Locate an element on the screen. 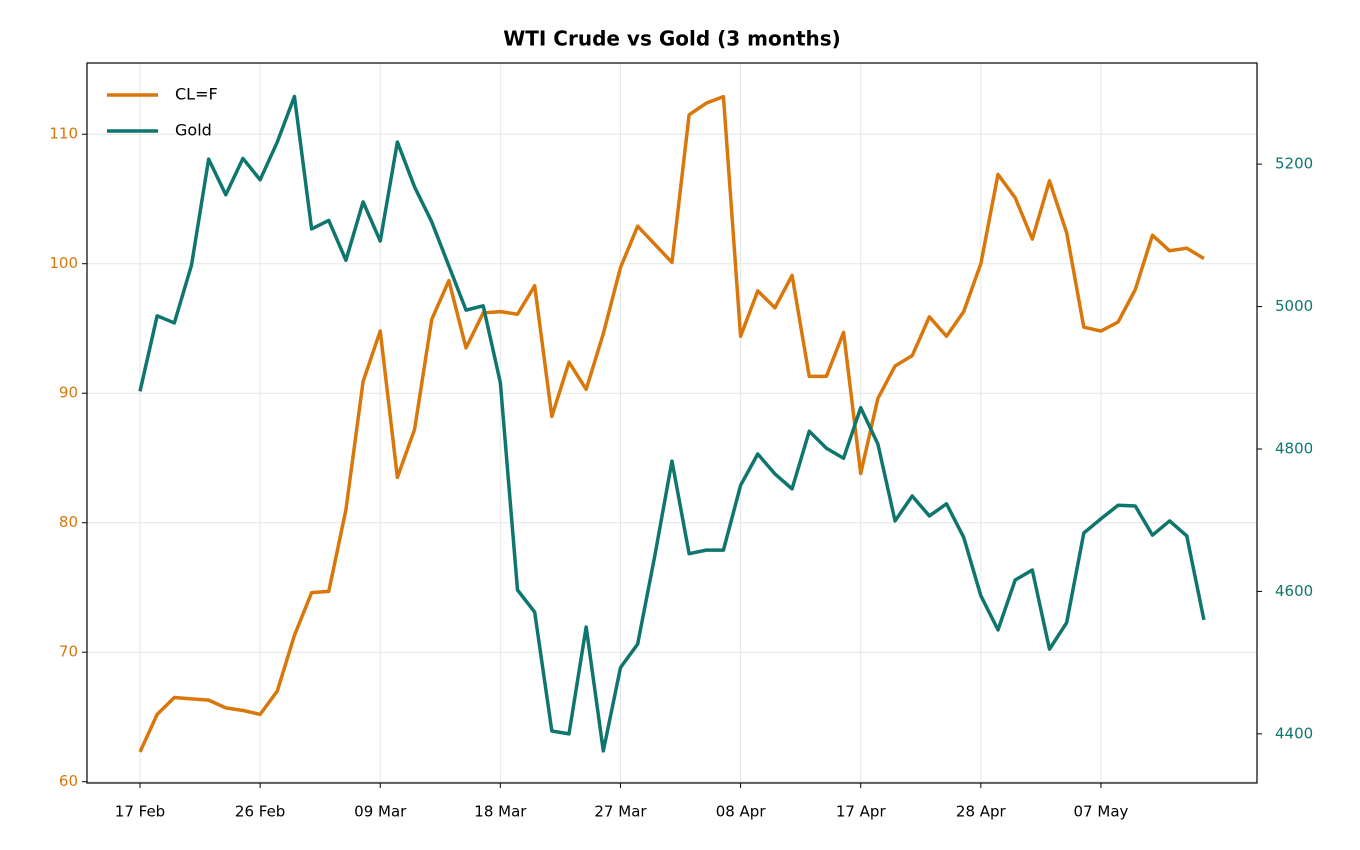 Image resolution: width=1360 pixels, height=850 pixels. y2-tick-label: 5000 is located at coordinates (1294, 306).